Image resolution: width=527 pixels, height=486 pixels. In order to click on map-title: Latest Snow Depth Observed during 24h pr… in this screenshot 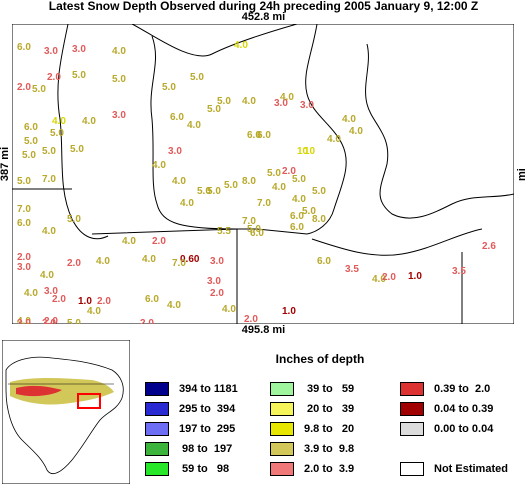, I will do `click(263, 6)`.